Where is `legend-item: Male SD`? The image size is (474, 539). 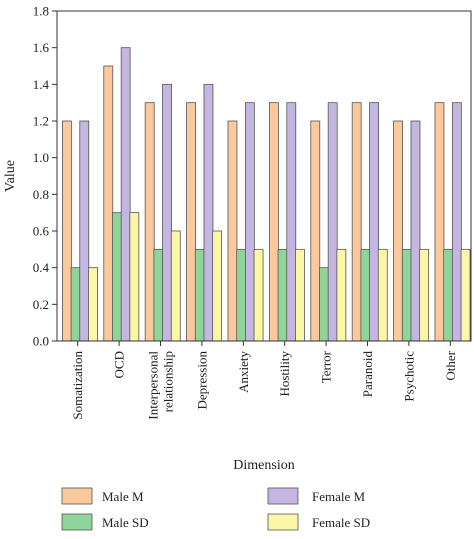
legend-item: Male SD is located at coordinates (105, 522).